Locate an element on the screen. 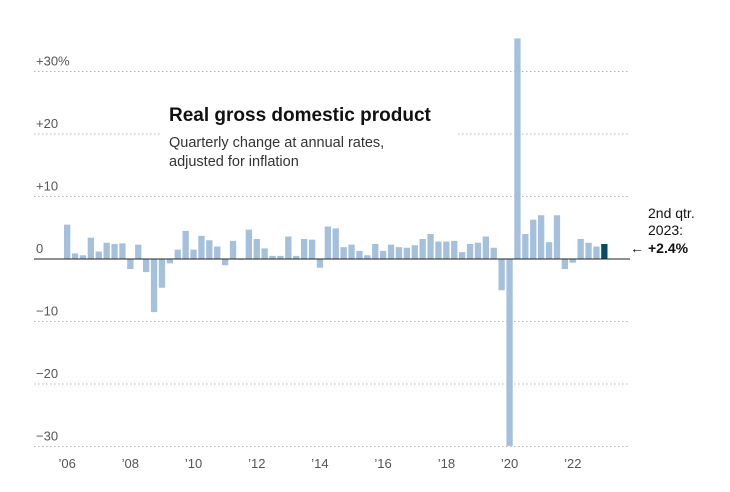  chart-subtitle-line-1: Quarterly change at annual rates, is located at coordinates (276, 143).